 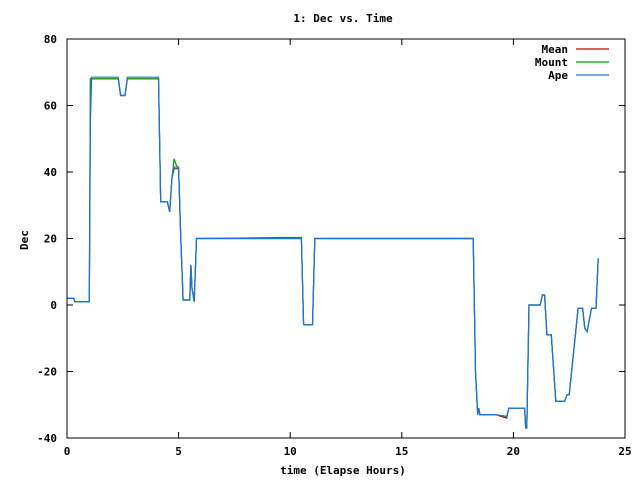 What do you see at coordinates (47, 438) in the screenshot?
I see `y-tick-label: -40` at bounding box center [47, 438].